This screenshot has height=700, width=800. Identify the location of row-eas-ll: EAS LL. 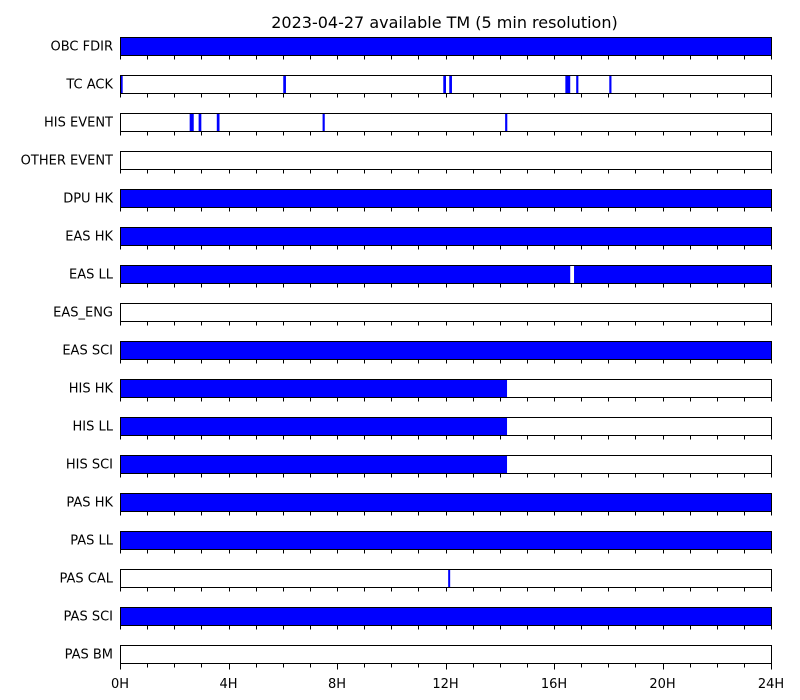
(420, 276).